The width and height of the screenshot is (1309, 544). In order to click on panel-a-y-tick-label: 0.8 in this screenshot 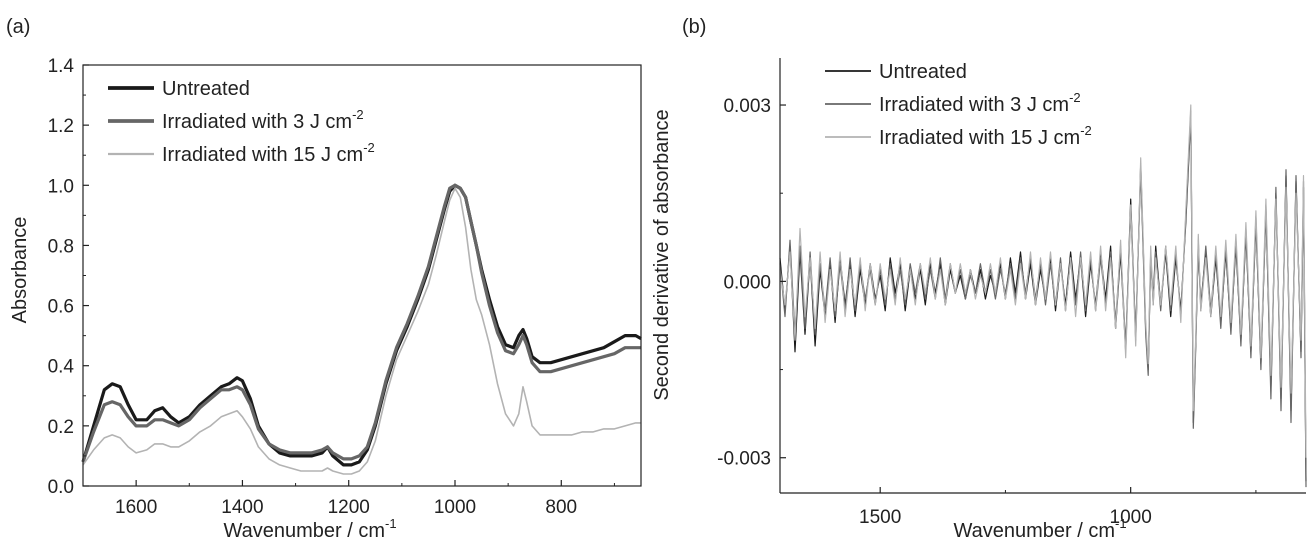, I will do `click(61, 246)`.